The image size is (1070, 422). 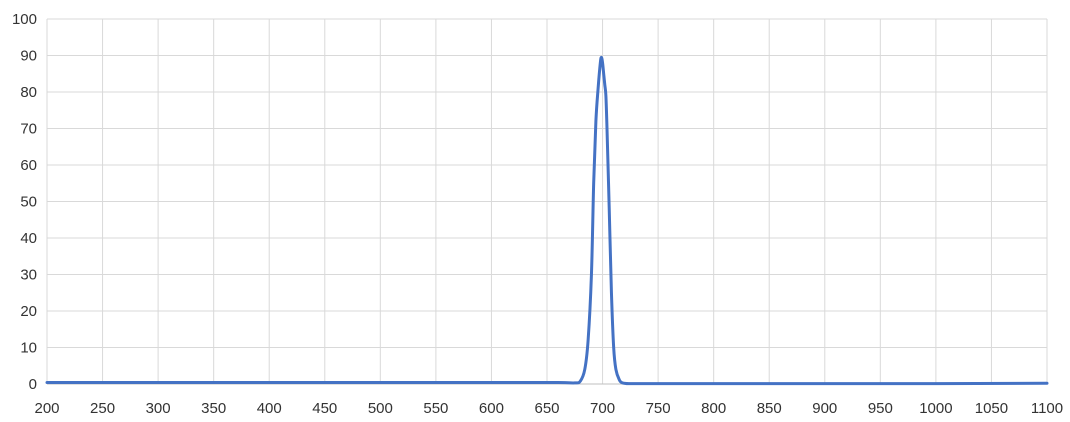 What do you see at coordinates (28, 92) in the screenshot?
I see `y-tick-label: 80` at bounding box center [28, 92].